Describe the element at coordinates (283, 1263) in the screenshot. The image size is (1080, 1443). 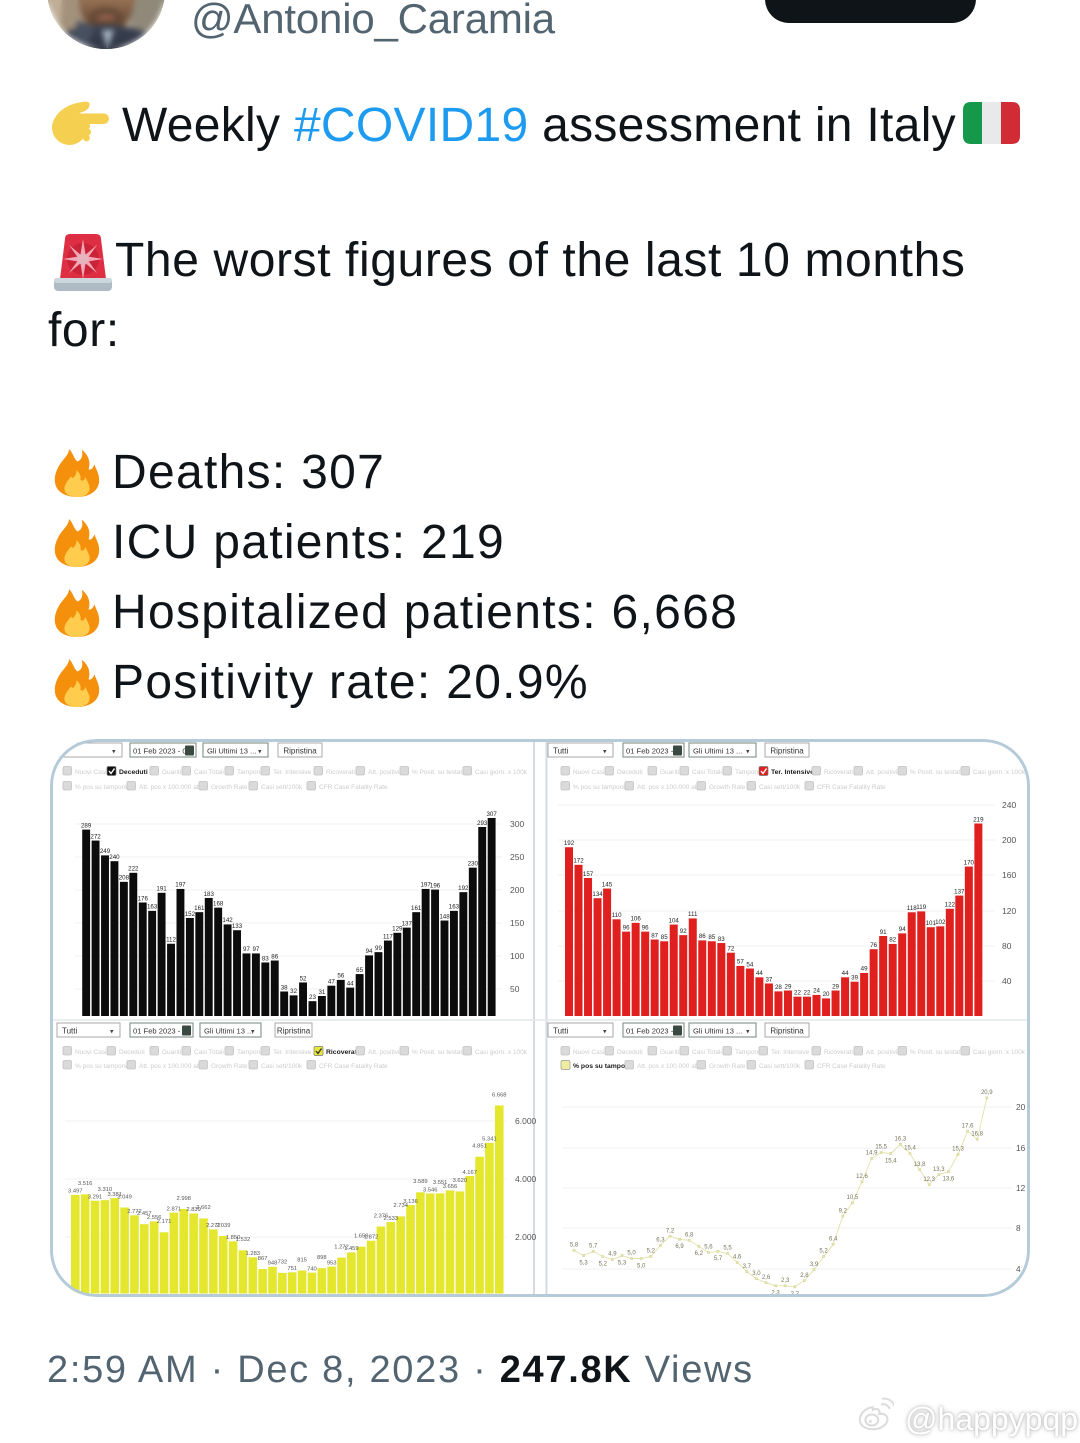
I see `svg-text: 732` at that location.